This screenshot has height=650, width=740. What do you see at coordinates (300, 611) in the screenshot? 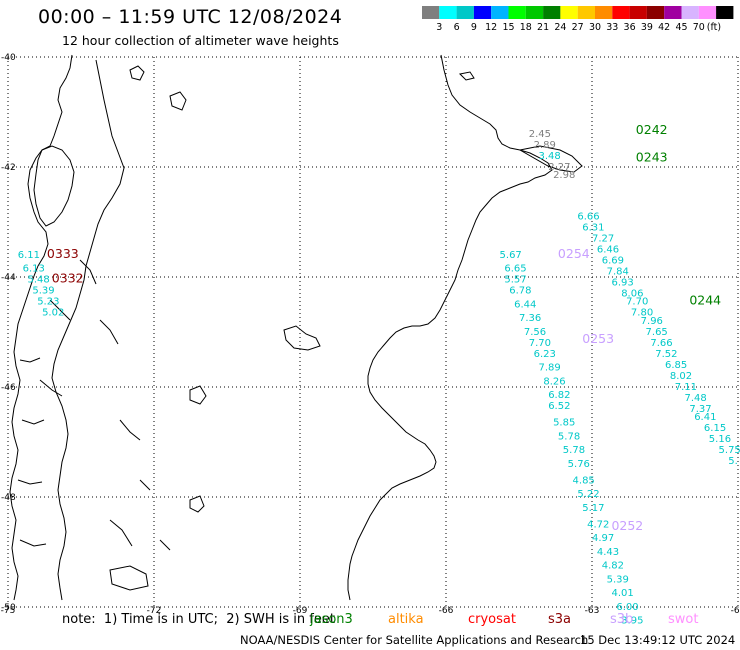
I see `x-tick-label: -69` at bounding box center [300, 611].